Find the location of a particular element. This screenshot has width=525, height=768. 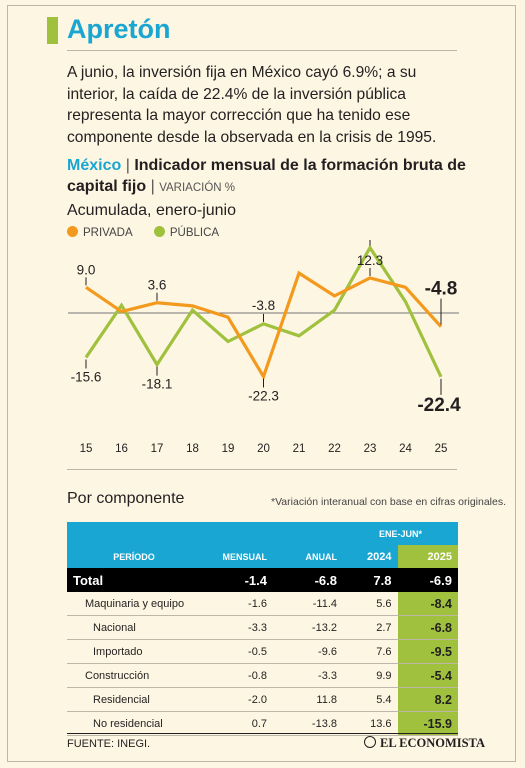

x-tick-label: 17 is located at coordinates (157, 449).